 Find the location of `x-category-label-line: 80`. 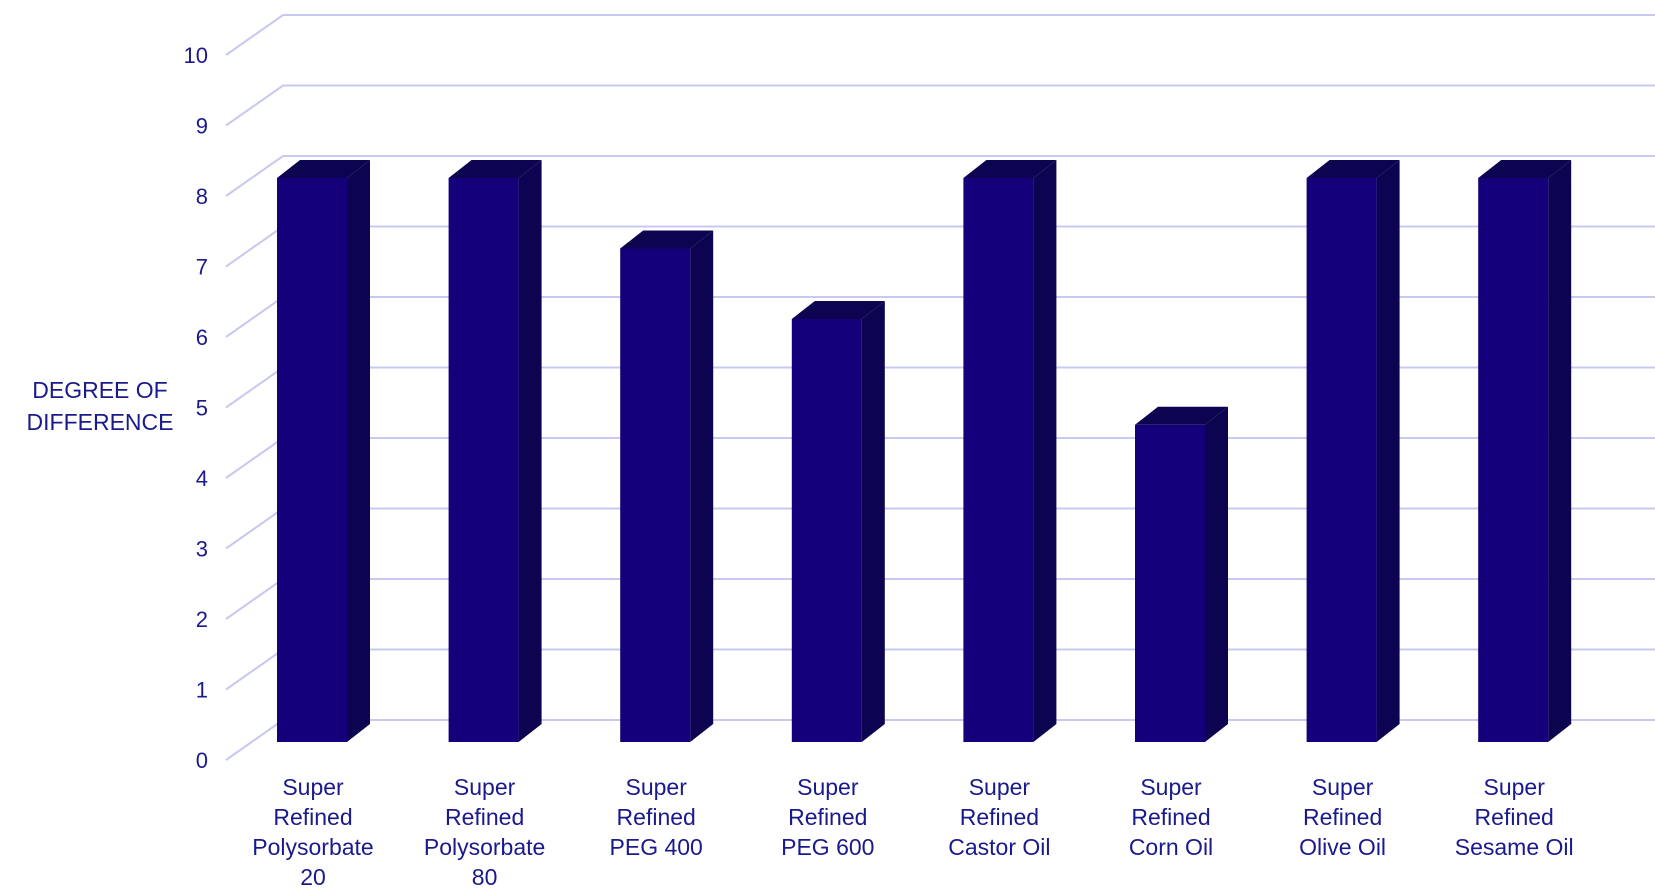

x-category-label-line: 80 is located at coordinates (485, 876).